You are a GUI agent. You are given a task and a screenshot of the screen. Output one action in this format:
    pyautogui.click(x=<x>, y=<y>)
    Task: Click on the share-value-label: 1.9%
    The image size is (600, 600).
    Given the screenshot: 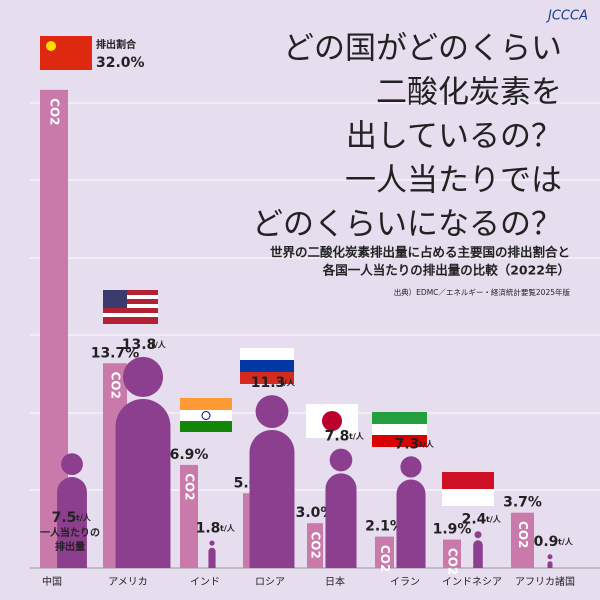 What is the action you would take?
    pyautogui.click(x=452, y=530)
    